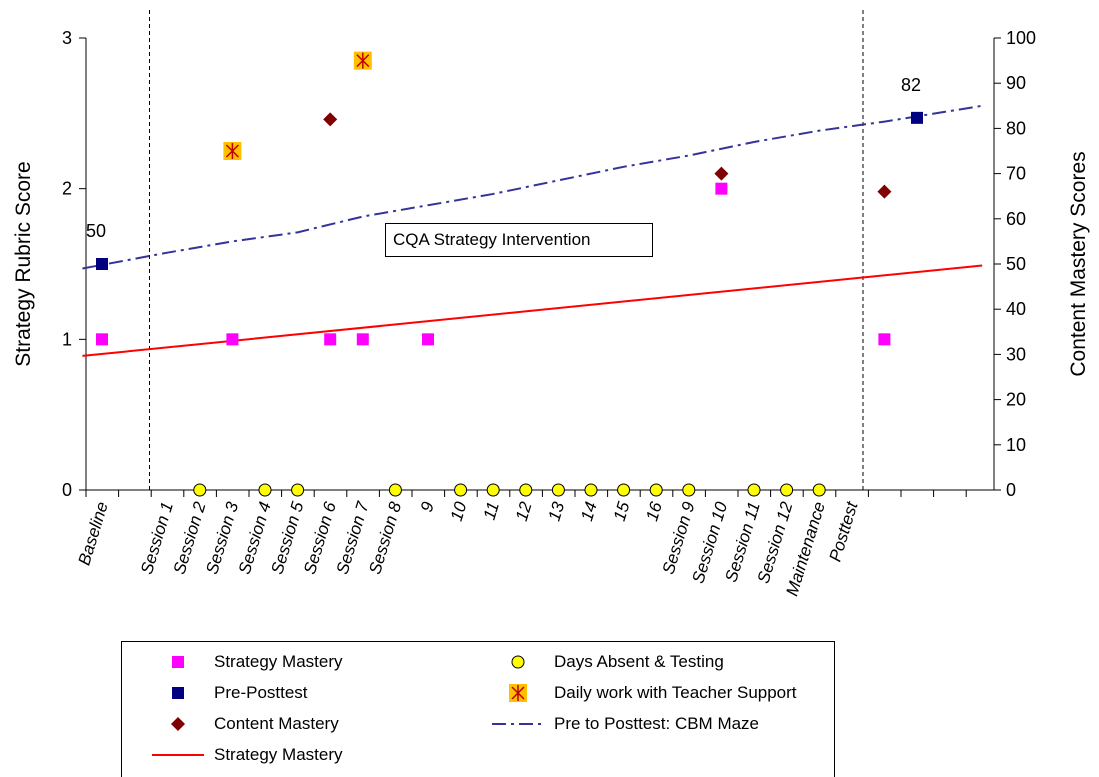 The width and height of the screenshot is (1099, 777). Describe the element at coordinates (1016, 128) in the screenshot. I see `y-right-tick-label: 80` at that location.